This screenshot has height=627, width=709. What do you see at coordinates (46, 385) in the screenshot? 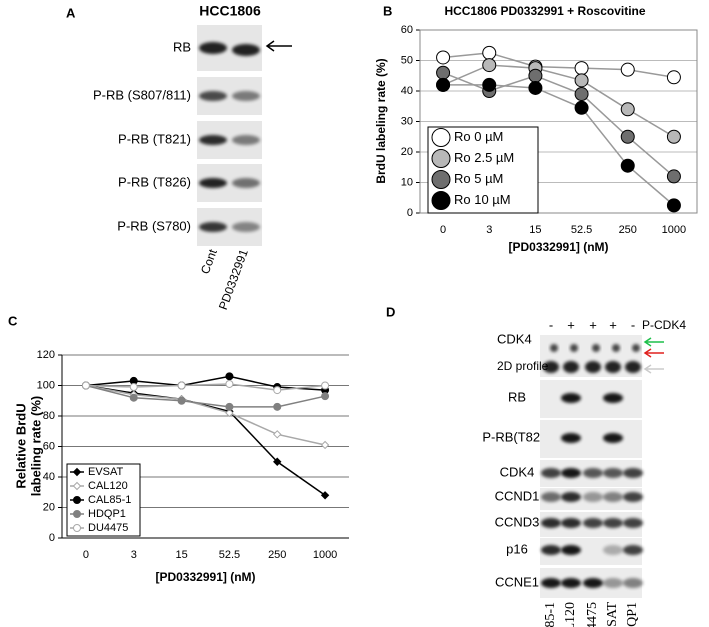
I see `y-tick-label: 100` at bounding box center [46, 385].